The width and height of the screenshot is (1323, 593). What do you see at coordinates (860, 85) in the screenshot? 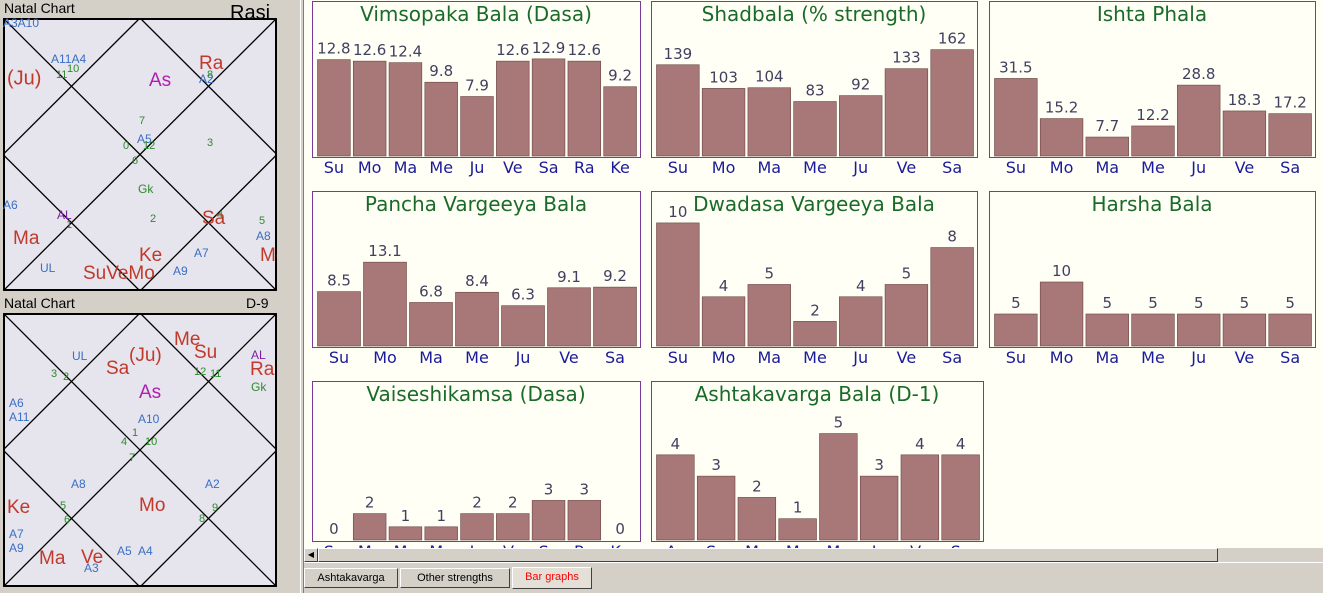
I see `bar-value-label: 92` at bounding box center [860, 85].